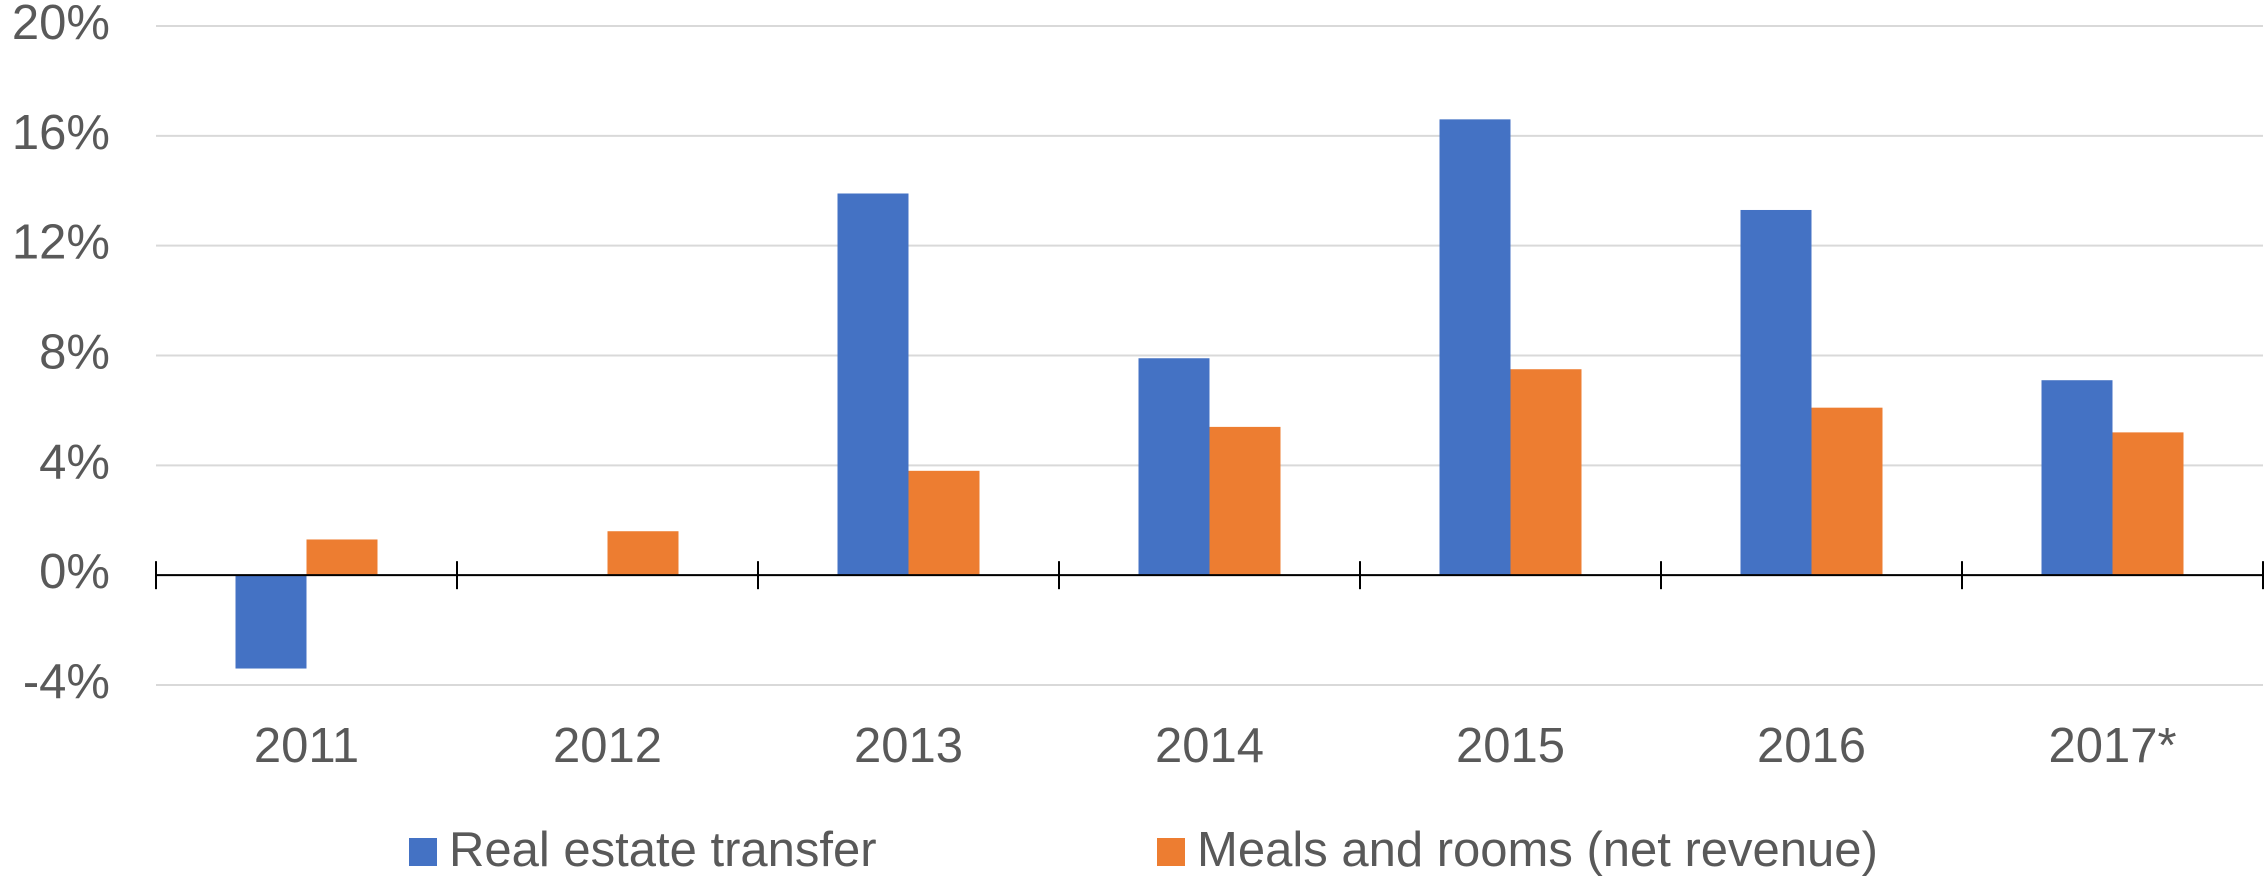  I want to click on y-tick-label: 20%, so click(61, 25).